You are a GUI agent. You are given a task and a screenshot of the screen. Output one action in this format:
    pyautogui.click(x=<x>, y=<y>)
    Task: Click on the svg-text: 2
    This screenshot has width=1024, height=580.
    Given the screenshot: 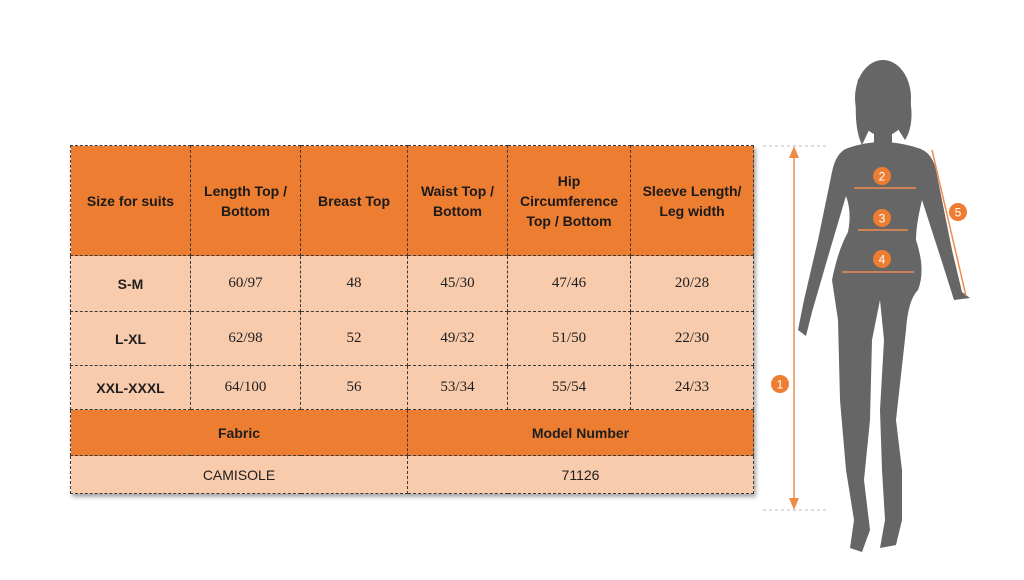 What is the action you would take?
    pyautogui.click(x=882, y=177)
    